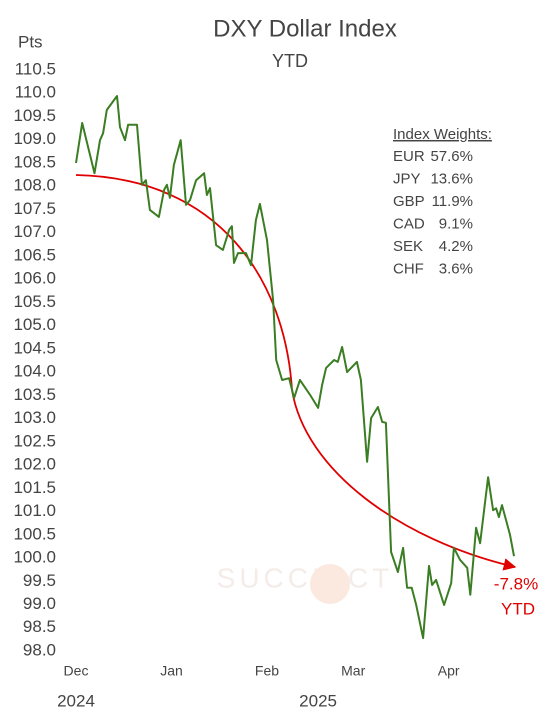 The image size is (550, 728). I want to click on y-tick-label: 101.0, so click(34, 510).